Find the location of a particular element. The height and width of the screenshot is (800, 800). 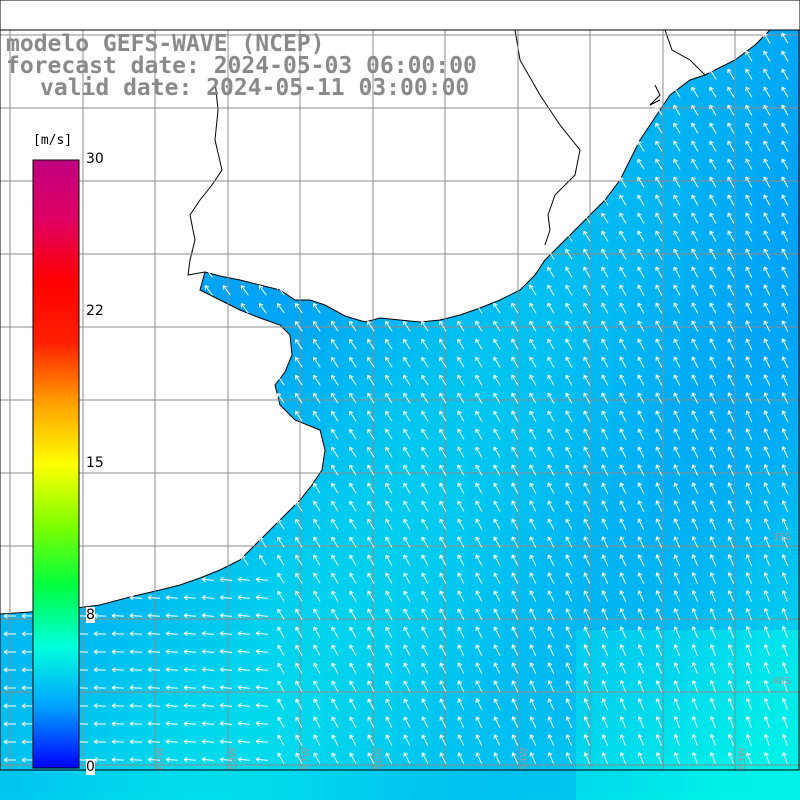

colorbar is located at coordinates (56, 464).